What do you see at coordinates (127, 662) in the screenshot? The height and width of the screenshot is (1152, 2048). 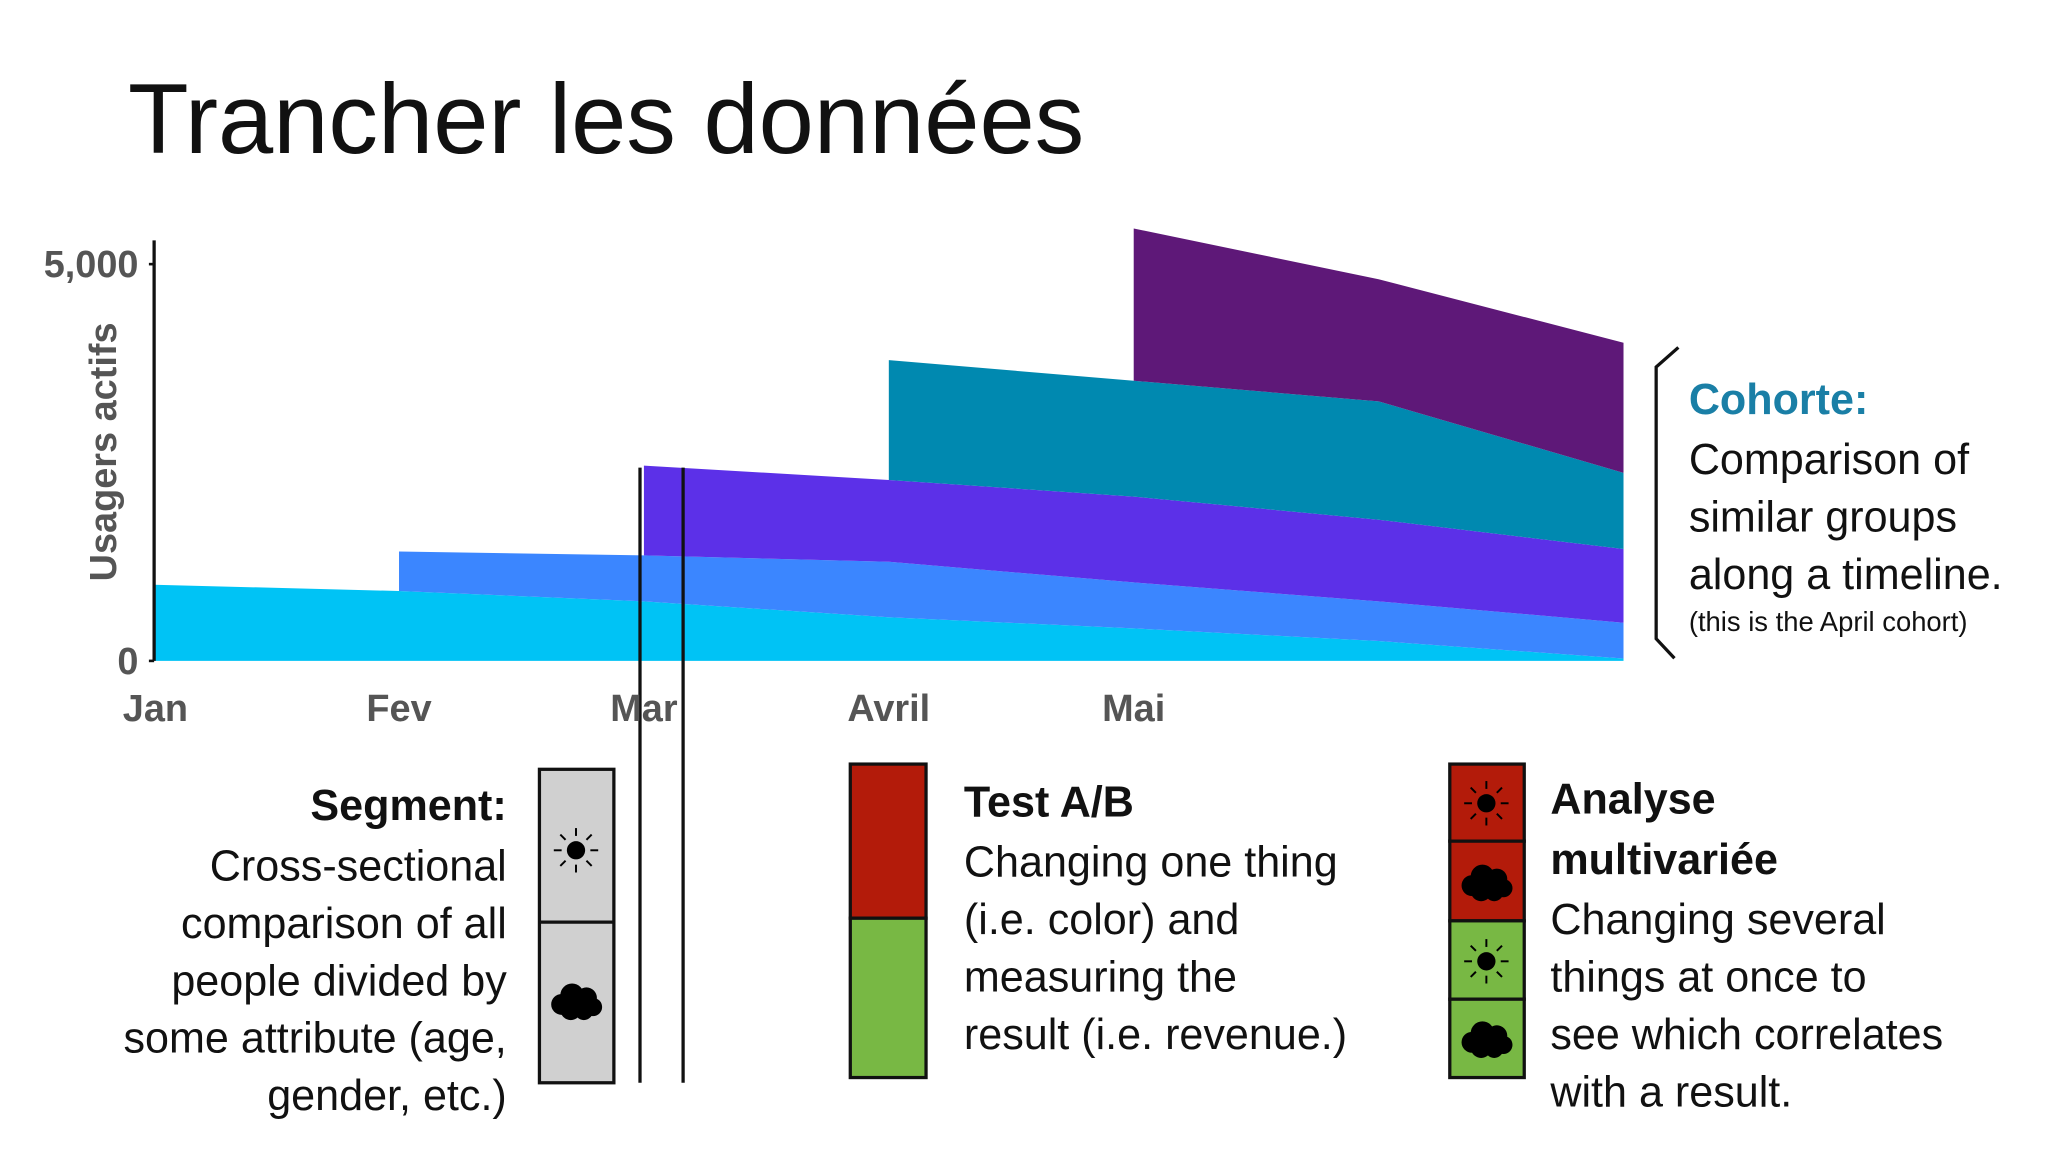 I see `y-tick-label: 0` at bounding box center [127, 662].